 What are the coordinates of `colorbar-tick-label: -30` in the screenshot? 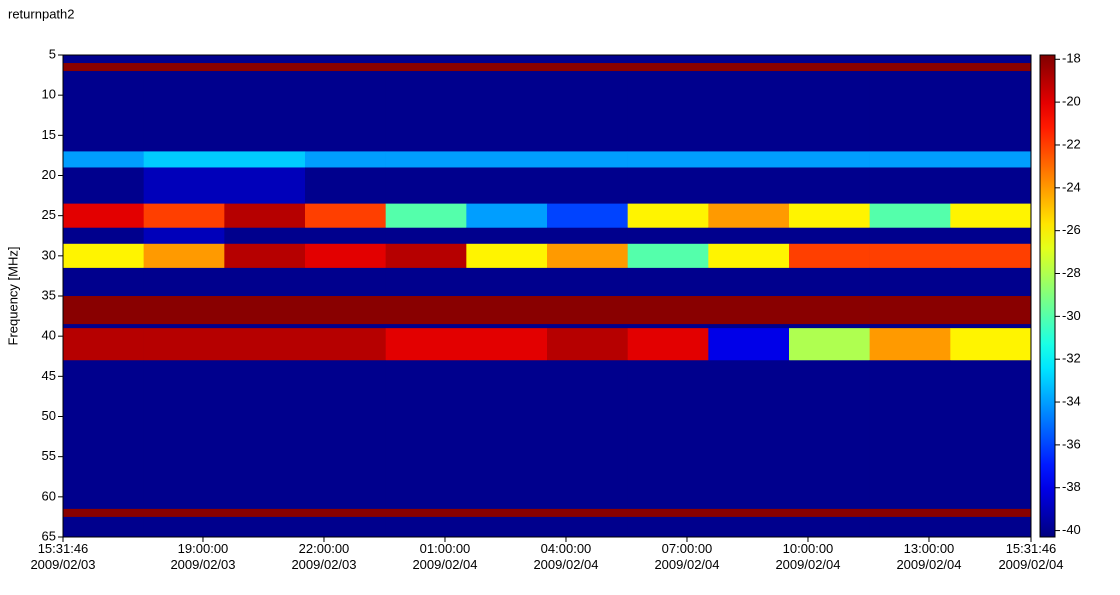 It's located at (1071, 315).